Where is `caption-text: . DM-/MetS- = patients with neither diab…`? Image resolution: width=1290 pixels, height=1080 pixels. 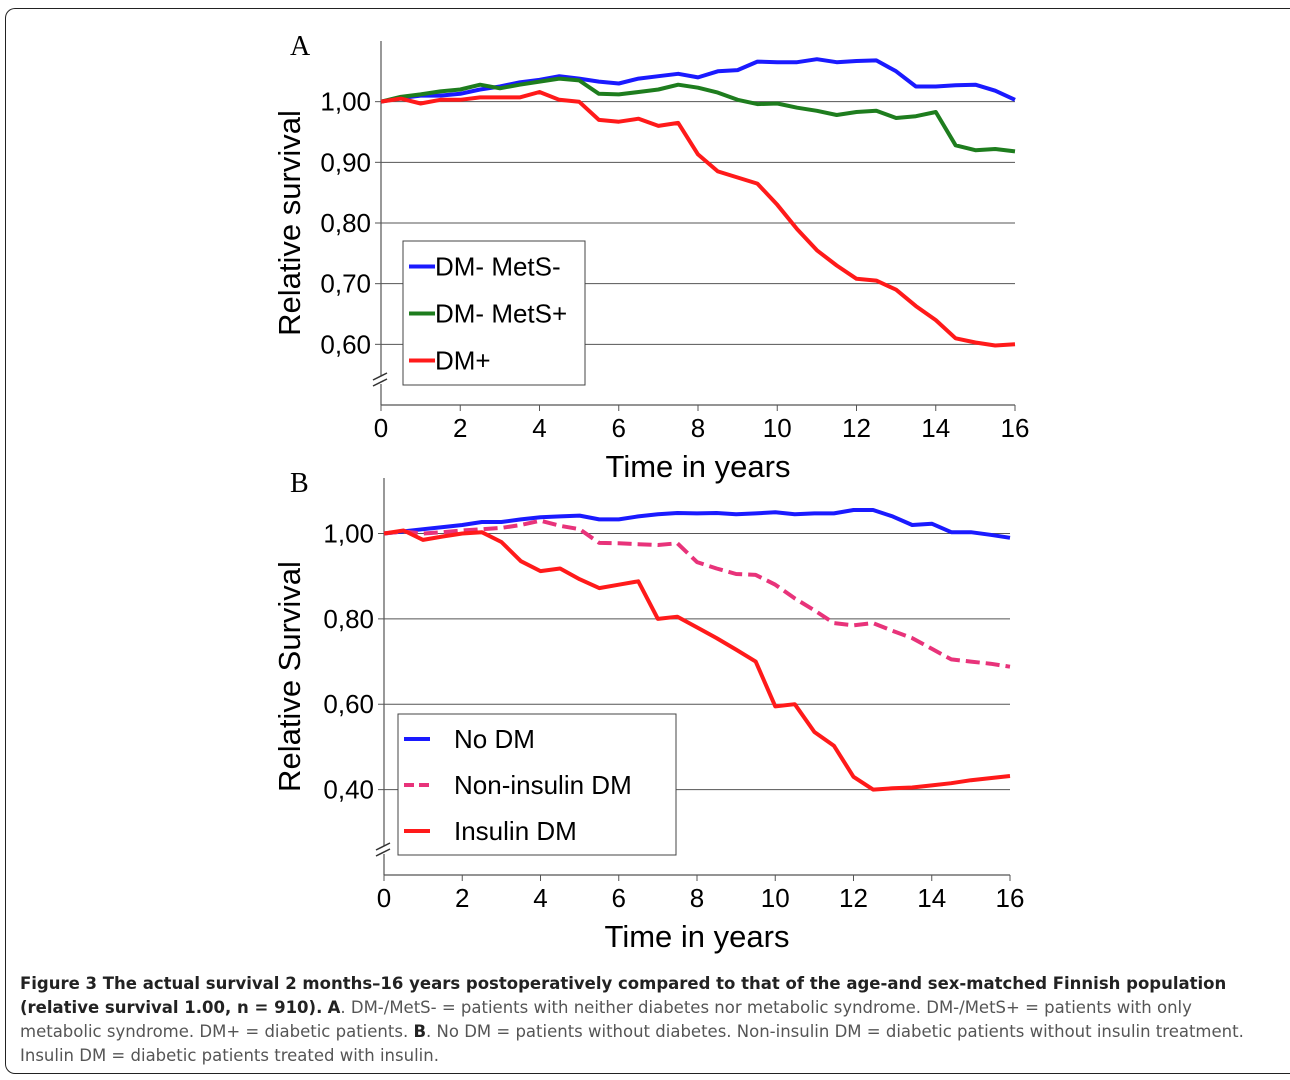 caption-text: . DM-/MetS- = patients with neither diab… is located at coordinates (606, 1019).